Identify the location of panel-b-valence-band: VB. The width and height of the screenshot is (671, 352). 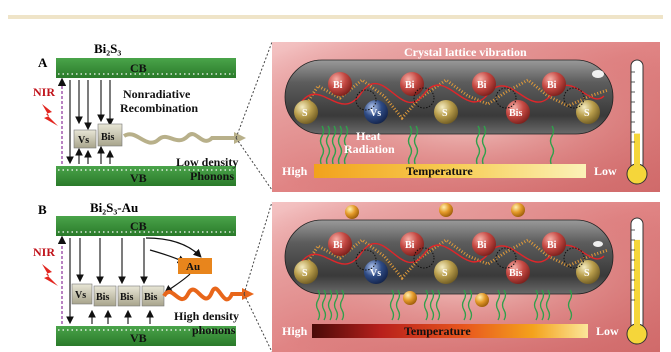
(146, 336).